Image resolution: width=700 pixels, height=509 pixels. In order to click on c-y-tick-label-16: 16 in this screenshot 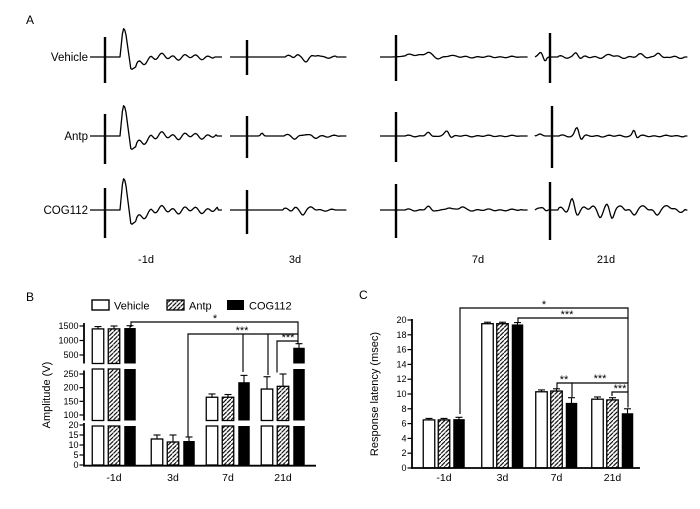, I will do `click(401, 350)`.